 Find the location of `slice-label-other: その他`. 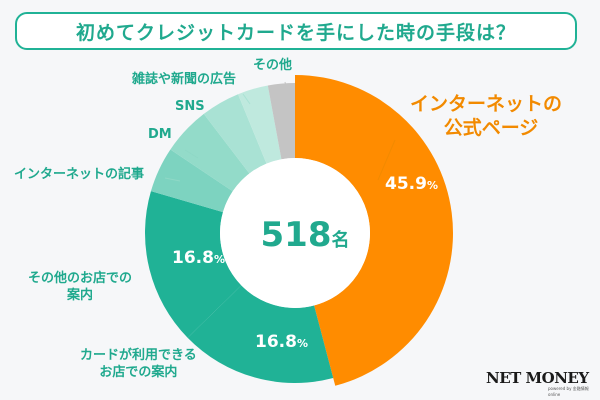

slice-label-other: その他 is located at coordinates (272, 65).